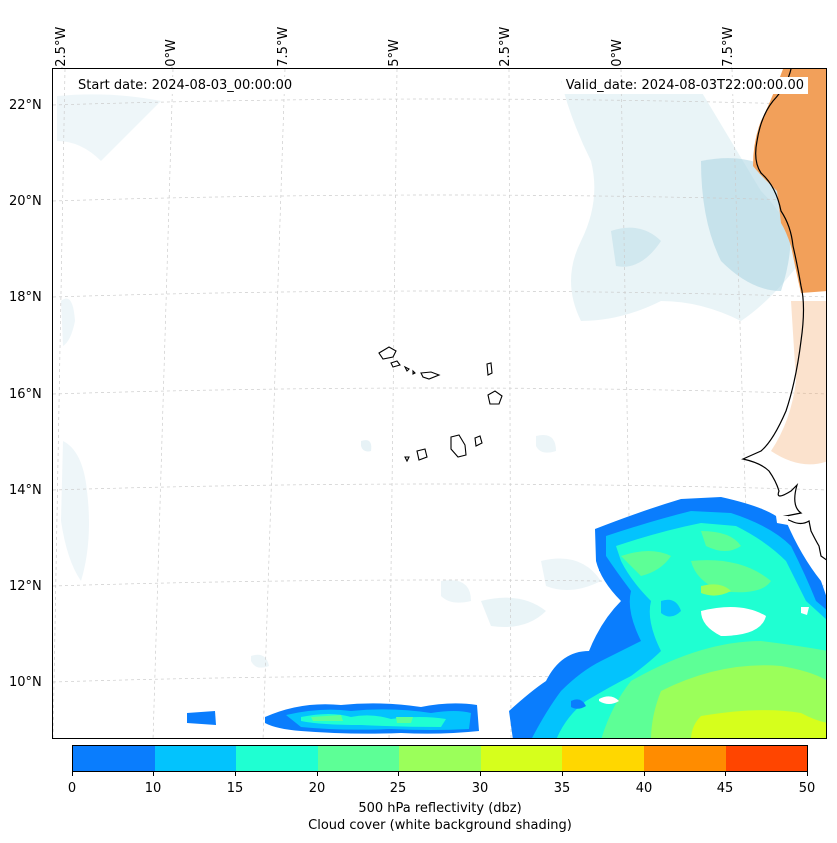 Image resolution: width=837 pixels, height=843 pixels. What do you see at coordinates (25, 105) in the screenshot?
I see `lat-label-22n: 22°N` at bounding box center [25, 105].